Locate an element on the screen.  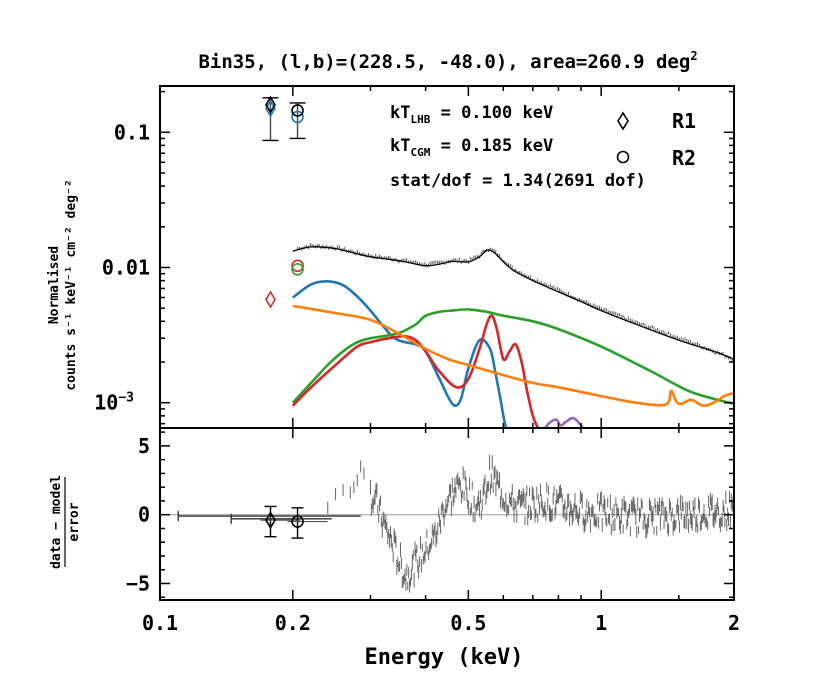
resid-y-tick-label: 5 is located at coordinates (144, 446).